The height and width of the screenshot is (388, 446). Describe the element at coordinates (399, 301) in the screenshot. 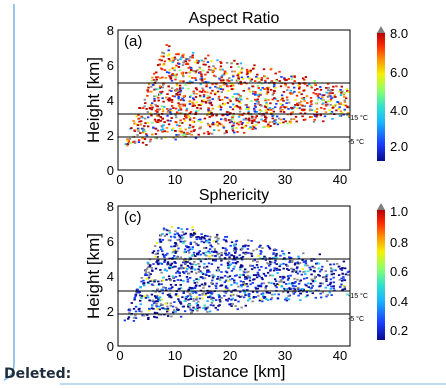

I see `panel-c-cbar-tick: 0.4` at that location.